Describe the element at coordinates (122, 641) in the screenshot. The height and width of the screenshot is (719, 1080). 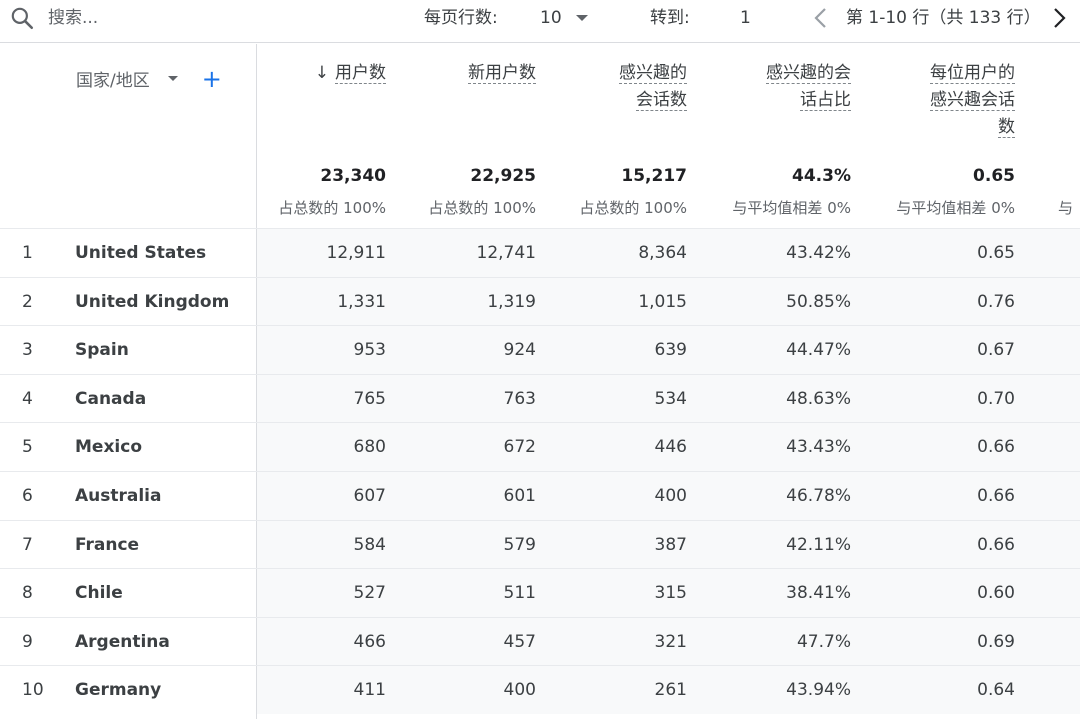
I see `country-name: Argentina` at that location.